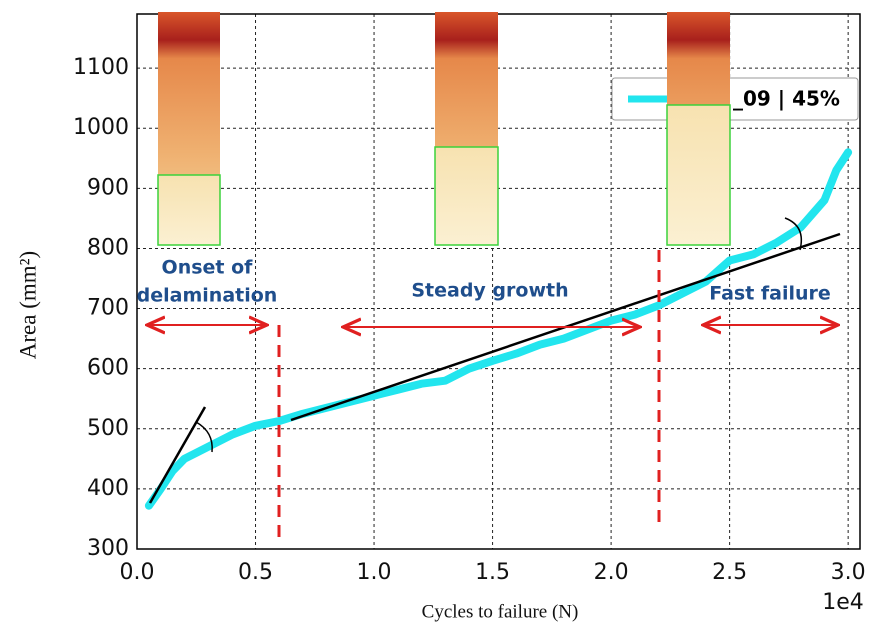  What do you see at coordinates (500, 611) in the screenshot?
I see `x-axis-title: Cycles to failure (N)` at bounding box center [500, 611].